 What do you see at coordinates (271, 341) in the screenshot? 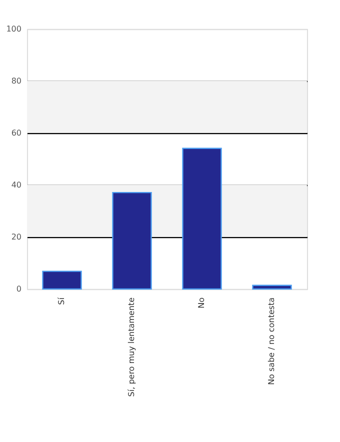
I see `x-tick-label: No sabe / no contesta` at bounding box center [271, 341].